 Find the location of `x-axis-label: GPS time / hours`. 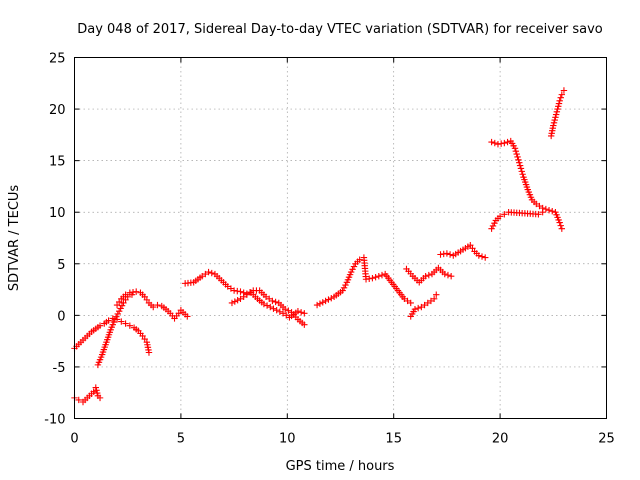

x-axis-label: GPS time / hours is located at coordinates (340, 466).